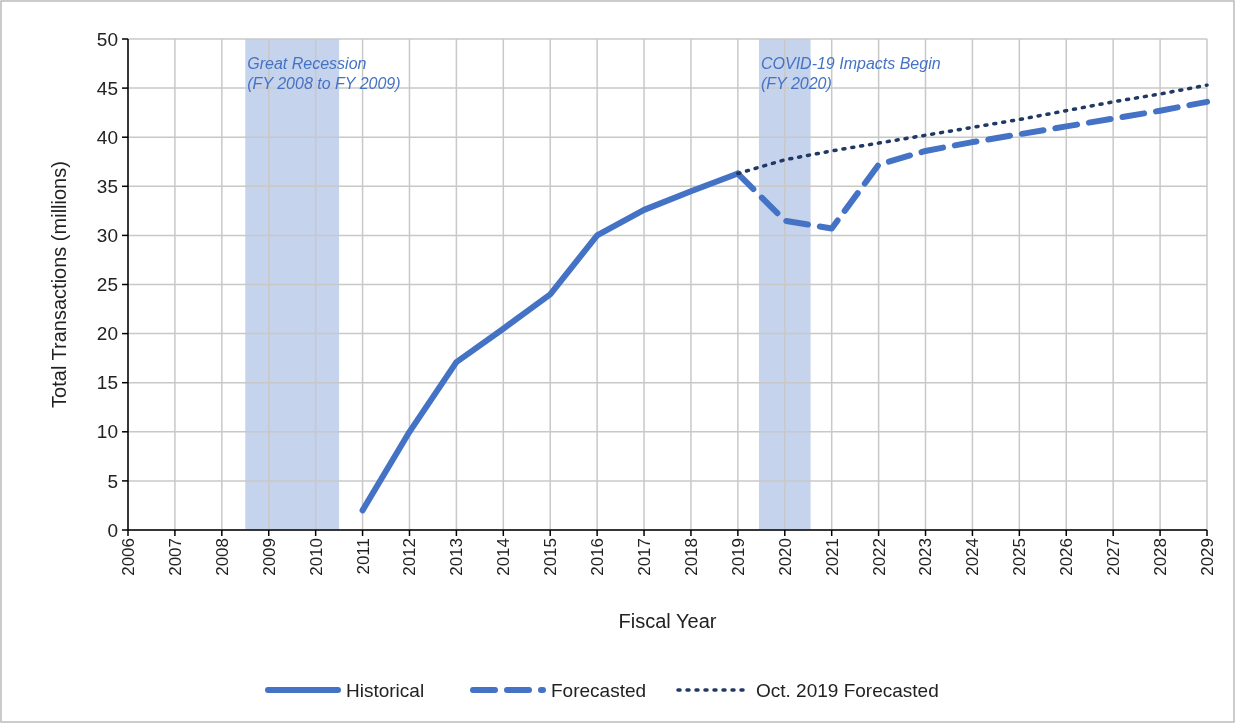 Image resolution: width=1236 pixels, height=724 pixels. What do you see at coordinates (385, 690) in the screenshot?
I see `legend-label: Historical` at bounding box center [385, 690].